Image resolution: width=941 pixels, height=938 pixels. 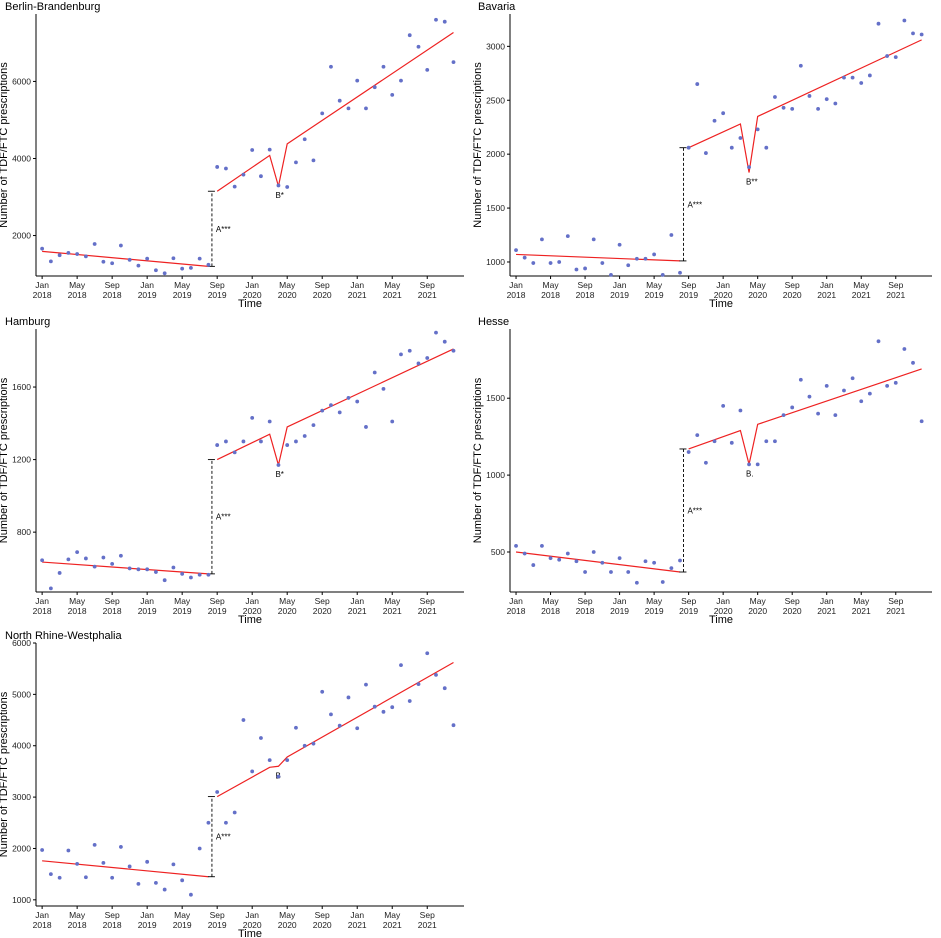 What do you see at coordinates (495, 100) in the screenshot?
I see `y-tick-label: 2500` at bounding box center [495, 100].